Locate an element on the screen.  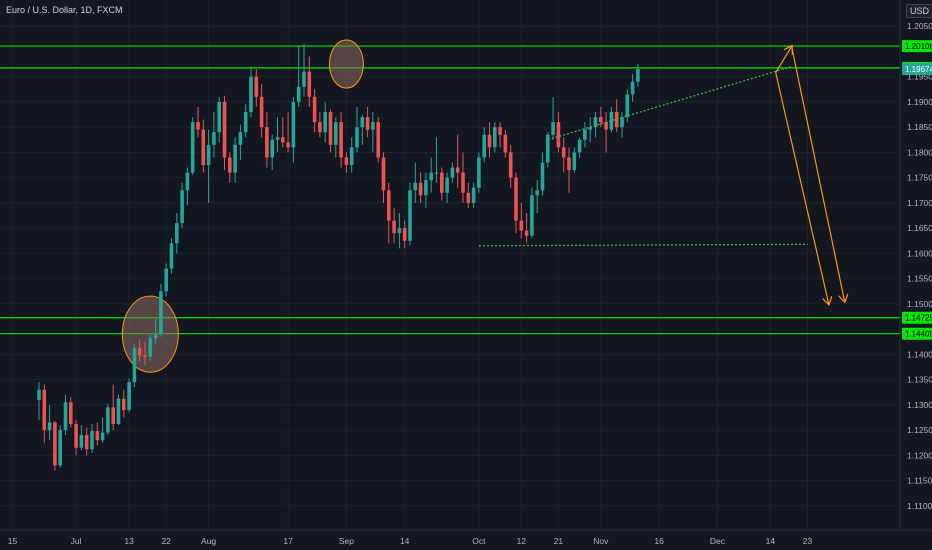
highlight-circle is located at coordinates (346, 64).